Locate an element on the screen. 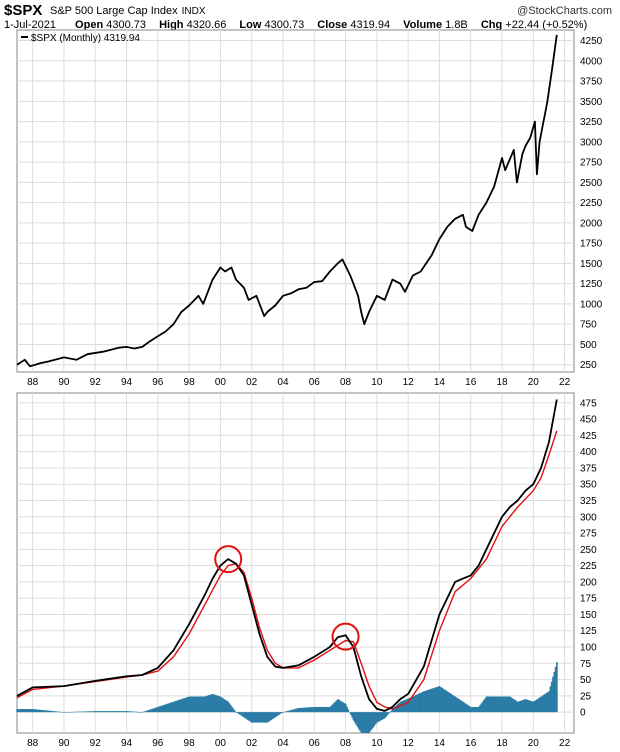 The height and width of the screenshot is (752, 620). x-tick-label: 14 is located at coordinates (440, 743).